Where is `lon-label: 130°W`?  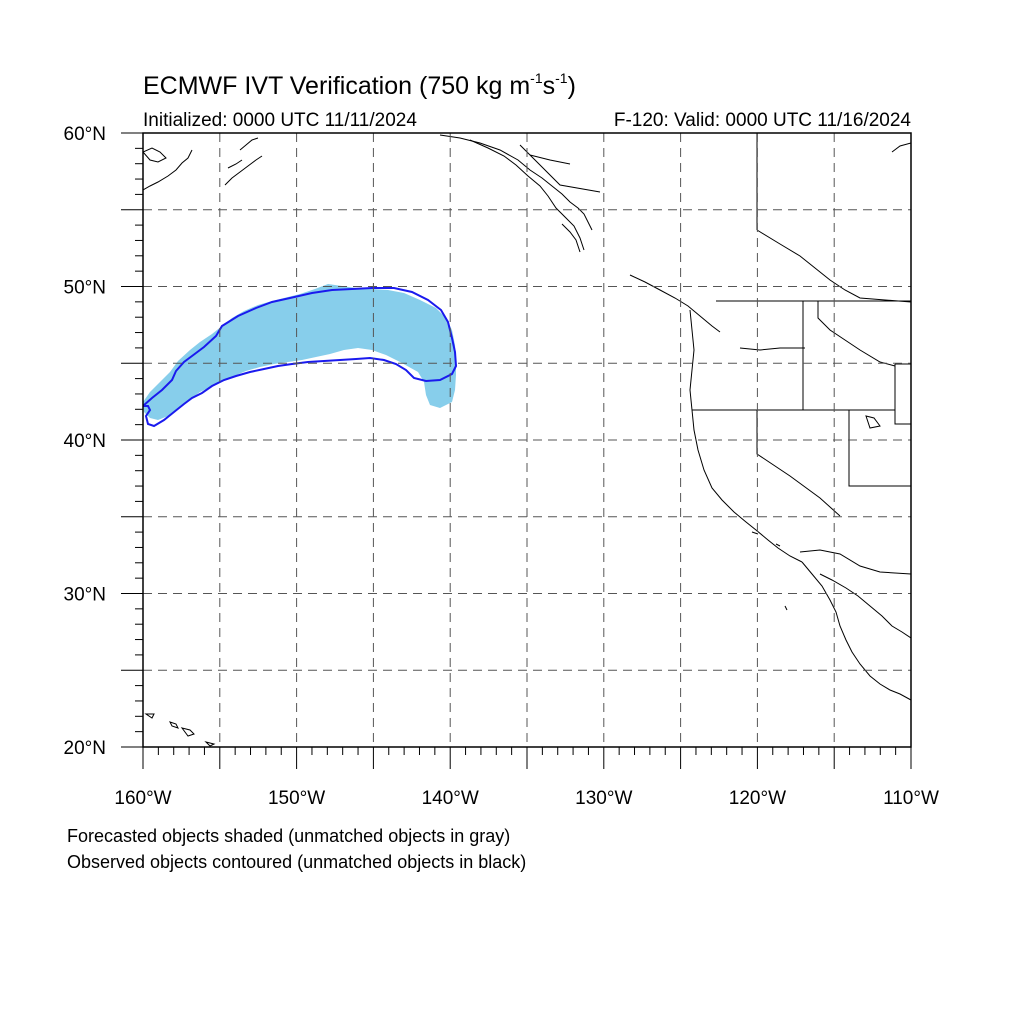 lon-label: 130°W is located at coordinates (603, 798).